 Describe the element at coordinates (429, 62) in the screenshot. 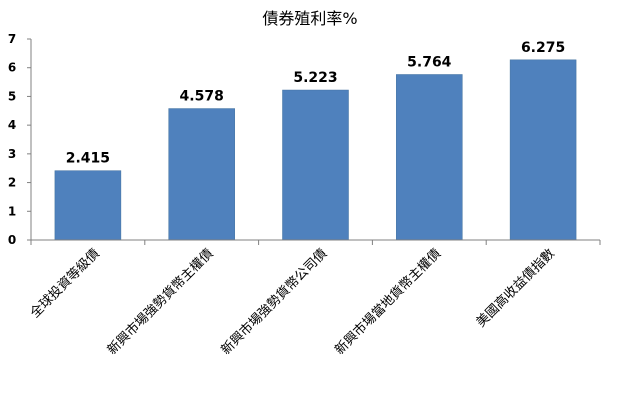

I see `data-label: 5.764` at that location.